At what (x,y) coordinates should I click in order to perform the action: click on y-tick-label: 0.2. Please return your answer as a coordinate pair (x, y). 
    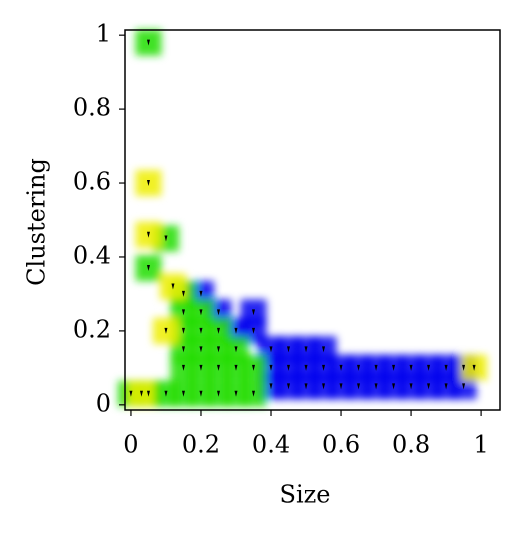
    Looking at the image, I should click on (92, 329).